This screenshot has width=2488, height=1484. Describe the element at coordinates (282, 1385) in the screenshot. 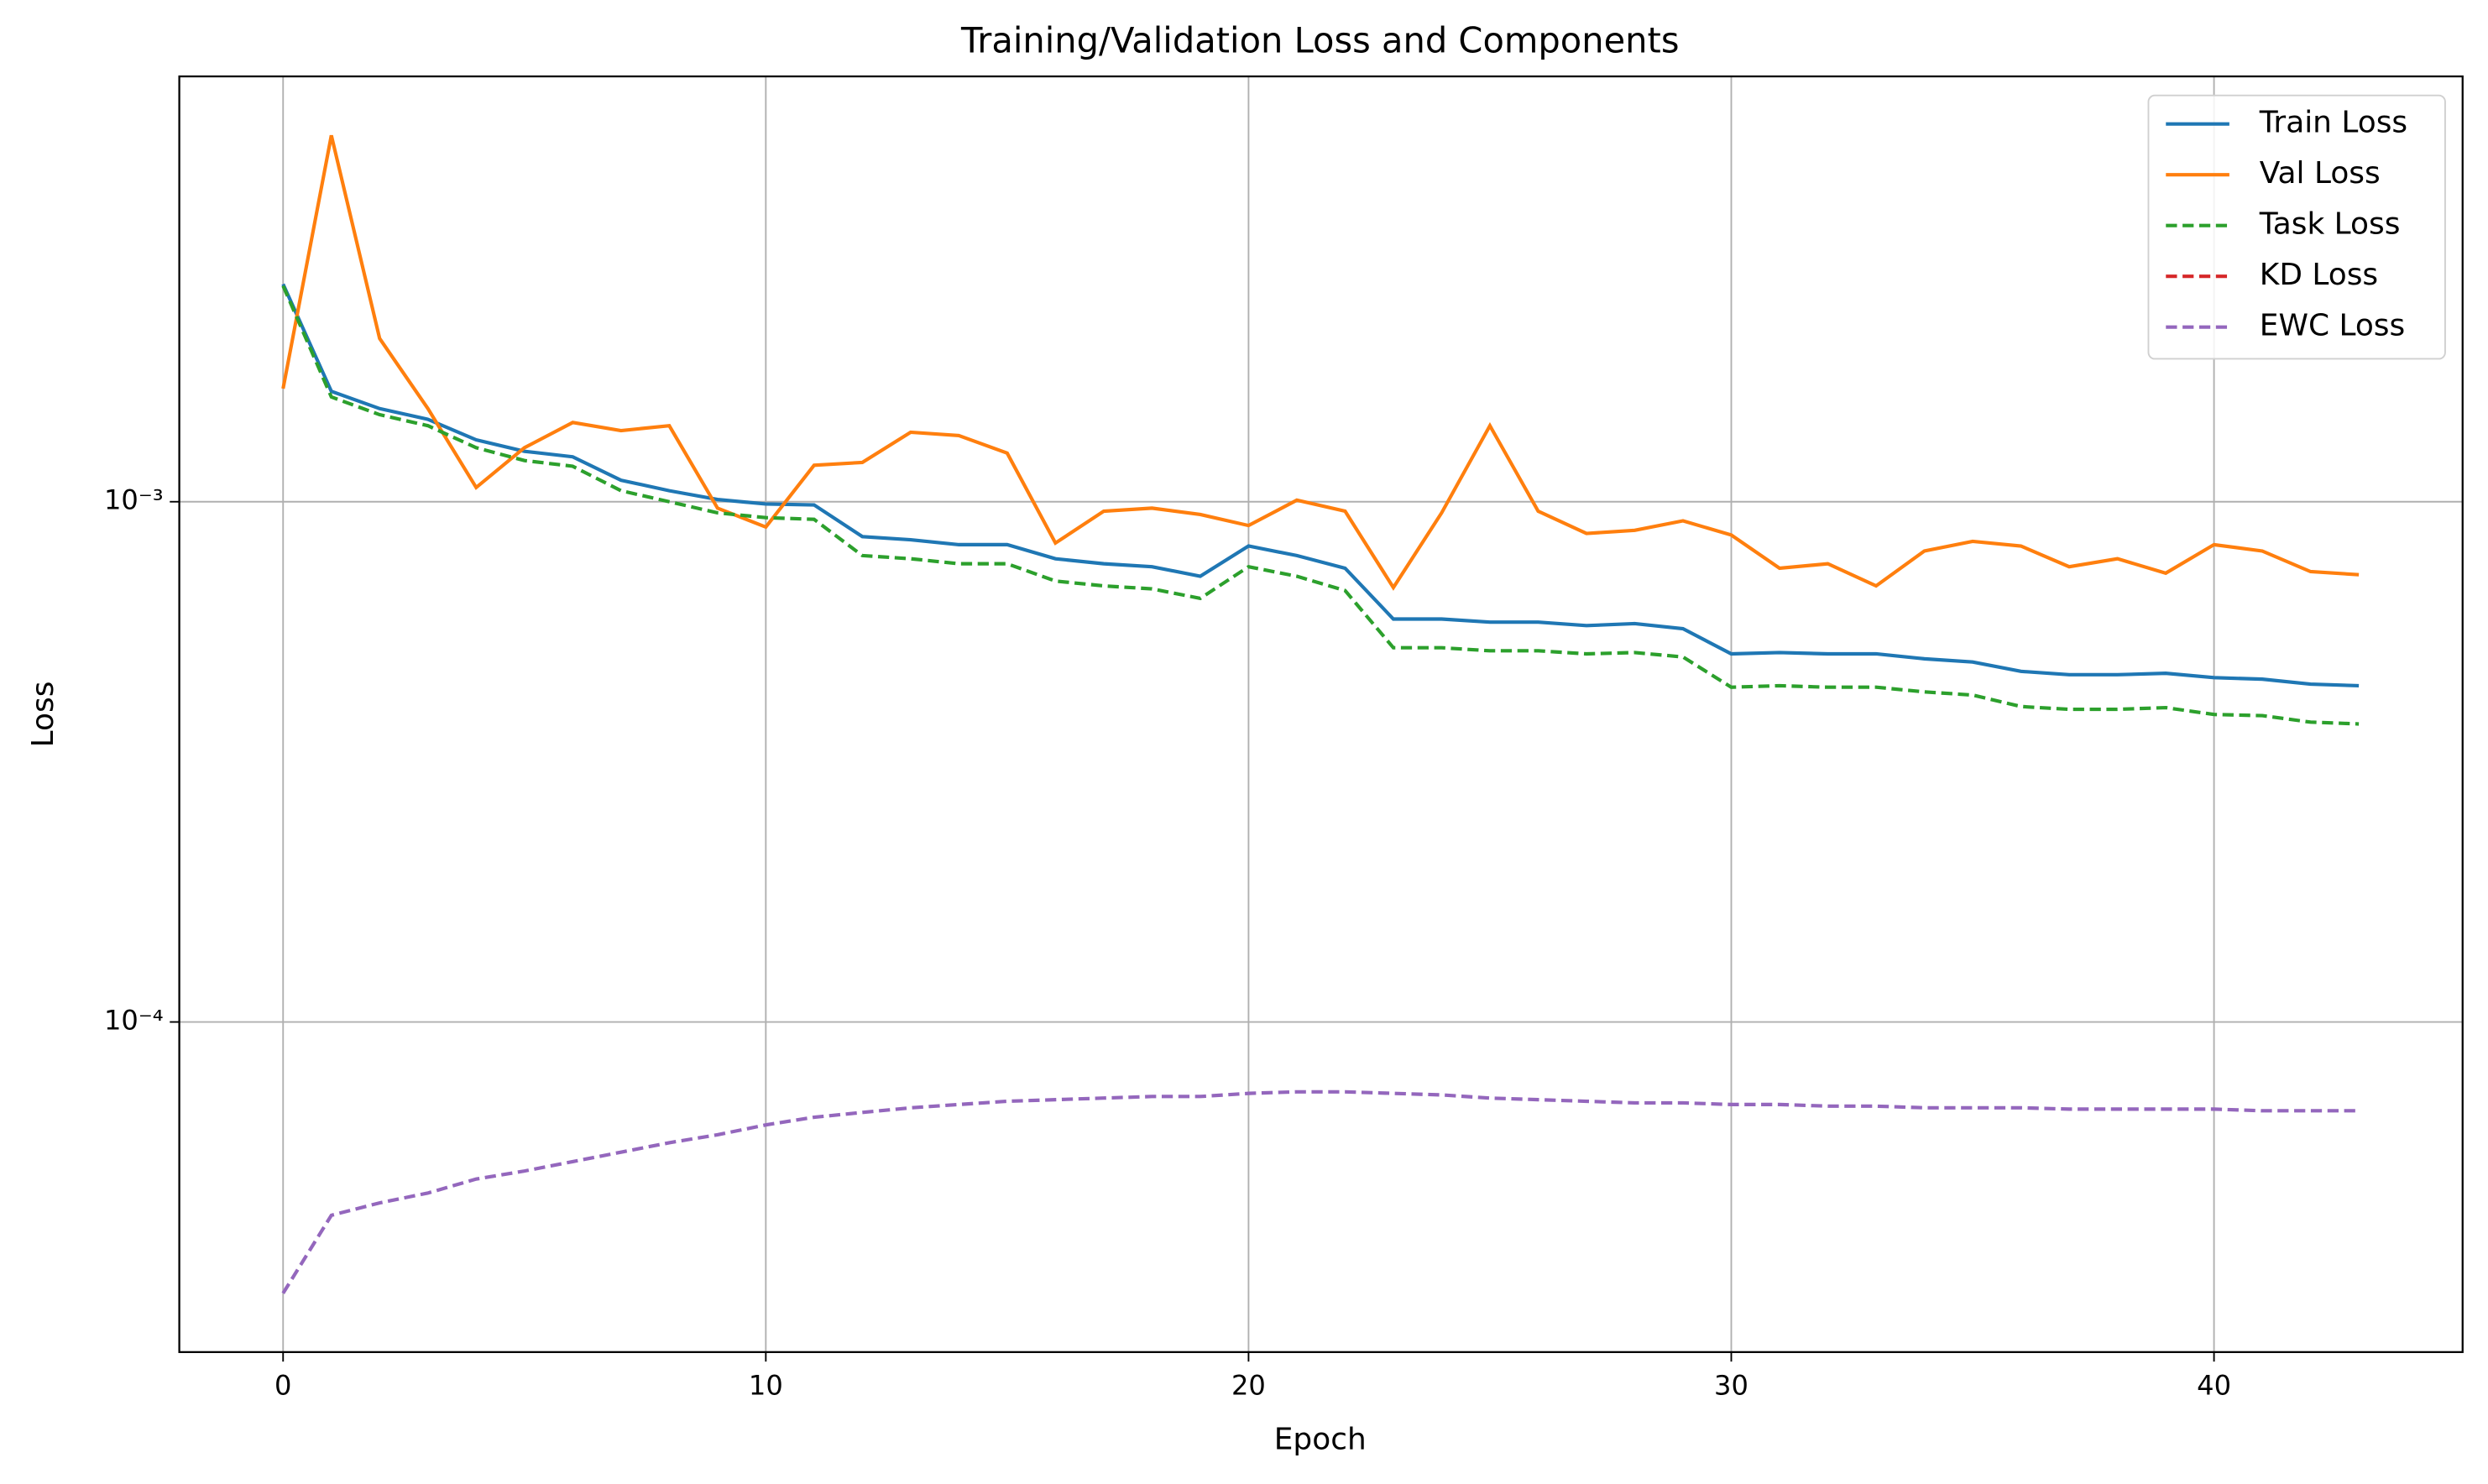

I see `x-tick-label: 0` at that location.